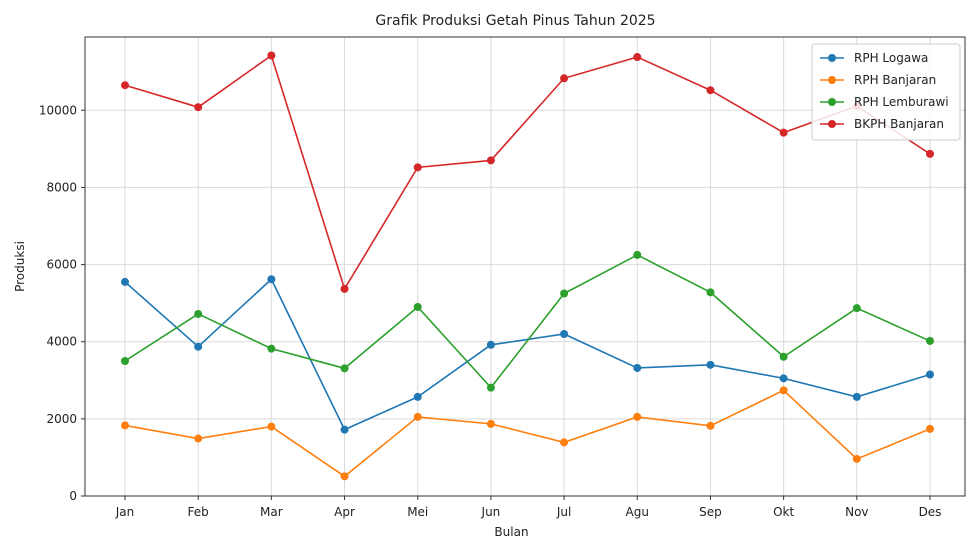  Describe the element at coordinates (710, 512) in the screenshot. I see `x-tick-label: Sep` at that location.